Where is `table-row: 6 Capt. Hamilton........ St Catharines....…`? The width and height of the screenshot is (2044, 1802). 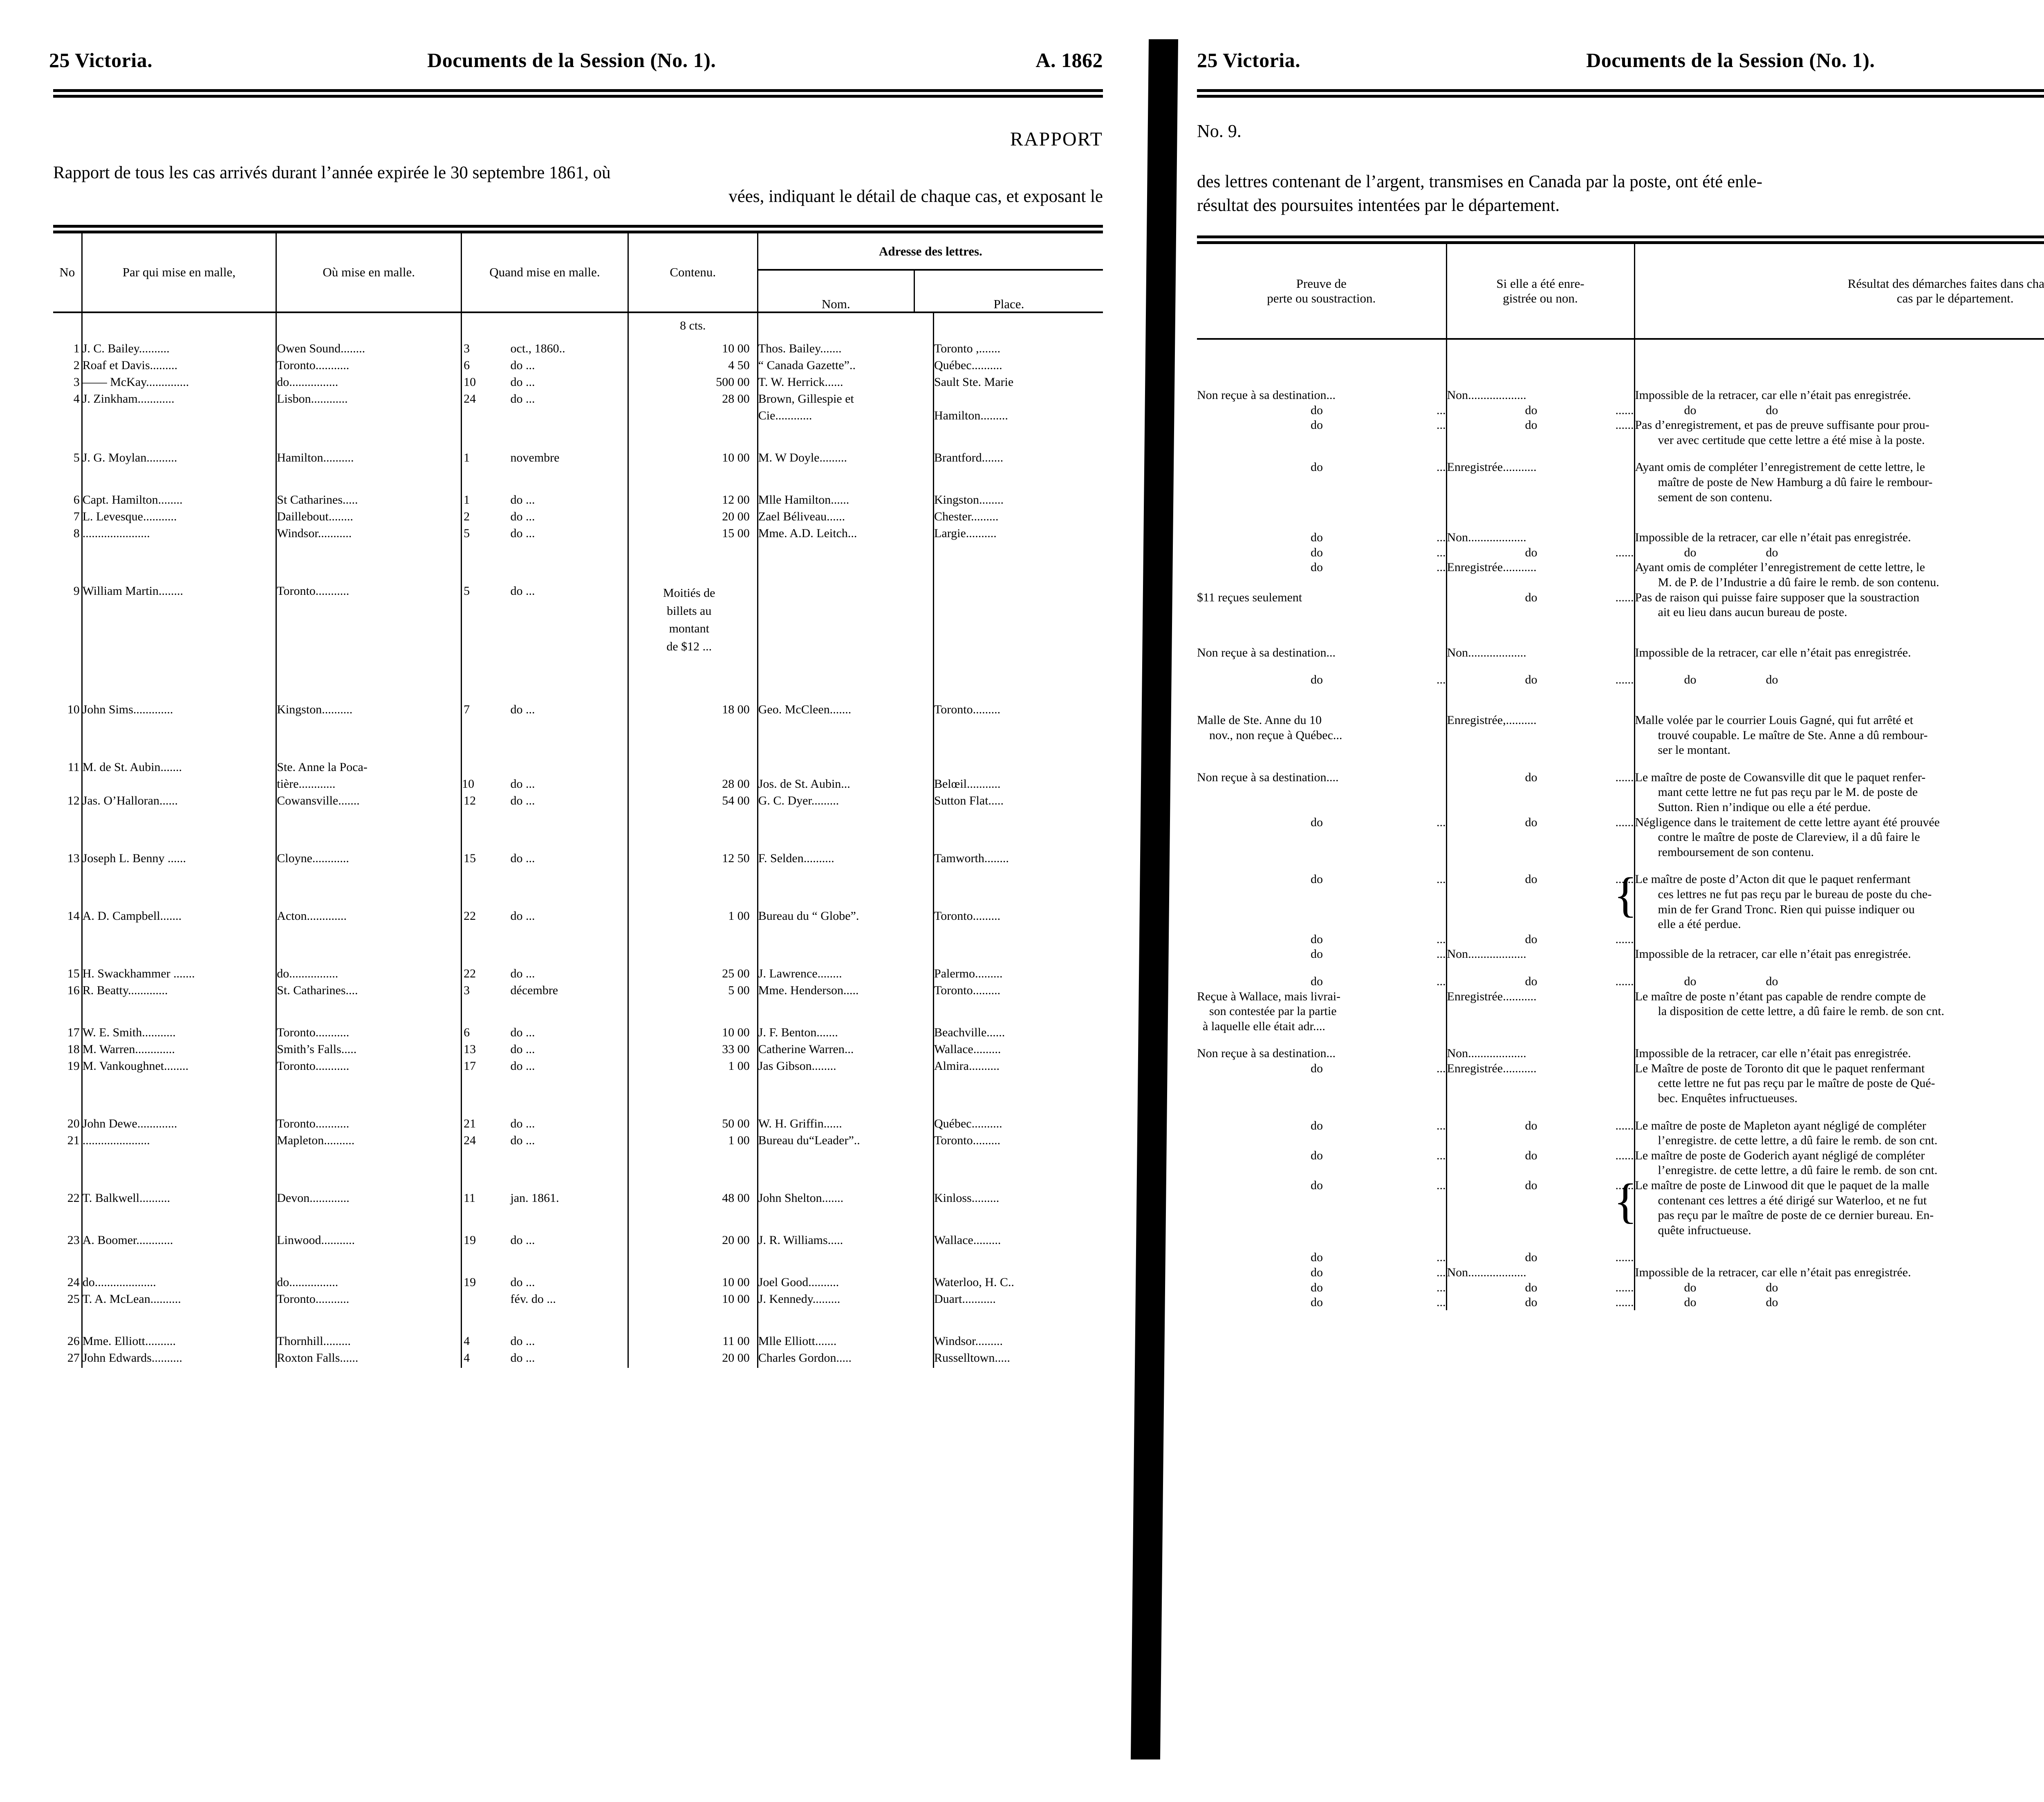
table-row: 6 Capt. Hamilton........ St Catharines....… is located at coordinates (578, 501).